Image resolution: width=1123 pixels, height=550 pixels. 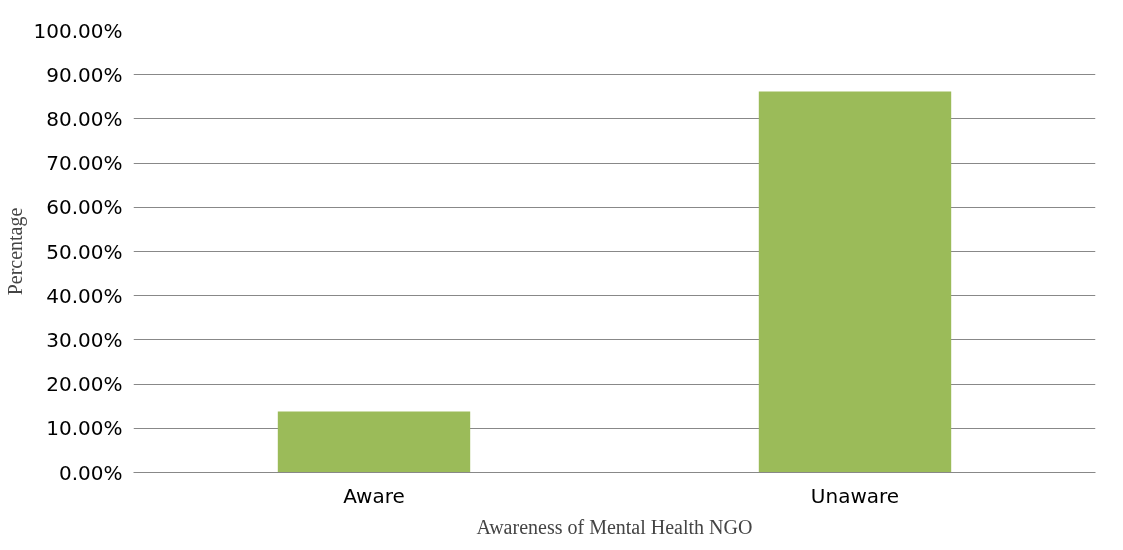 What do you see at coordinates (84, 339) in the screenshot?
I see `y-tick-label: 30.00%` at bounding box center [84, 339].